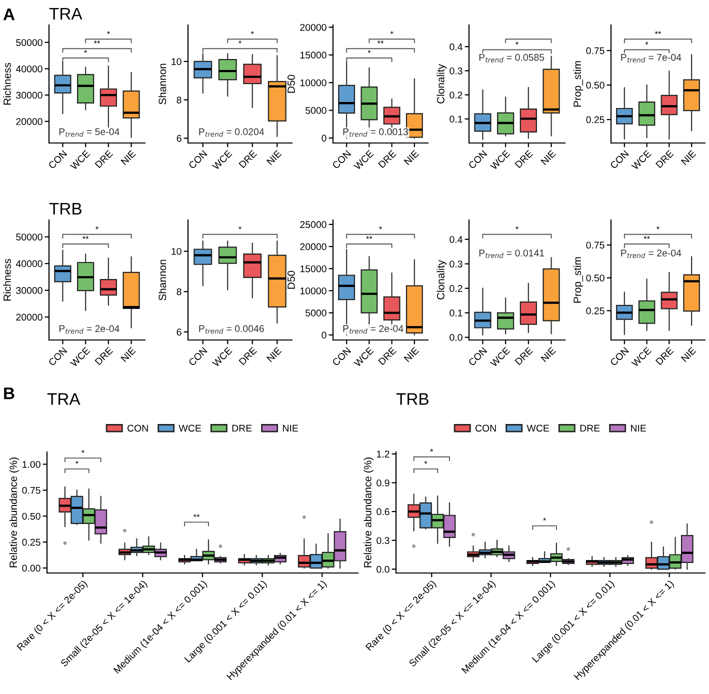  Describe the element at coordinates (29, 95) in the screenshot. I see `y-tick-label: 30000` at that location.